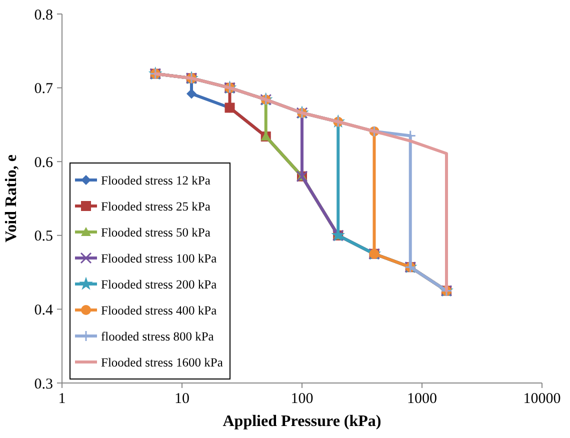  What do you see at coordinates (62, 399) in the screenshot?
I see `x-tick-label: 1` at bounding box center [62, 399].